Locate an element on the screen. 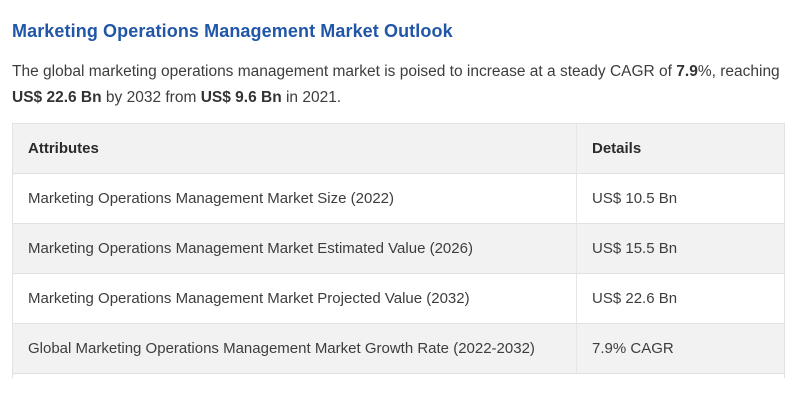 The height and width of the screenshot is (401, 791). intro-text: by 2032 from is located at coordinates (151, 97).